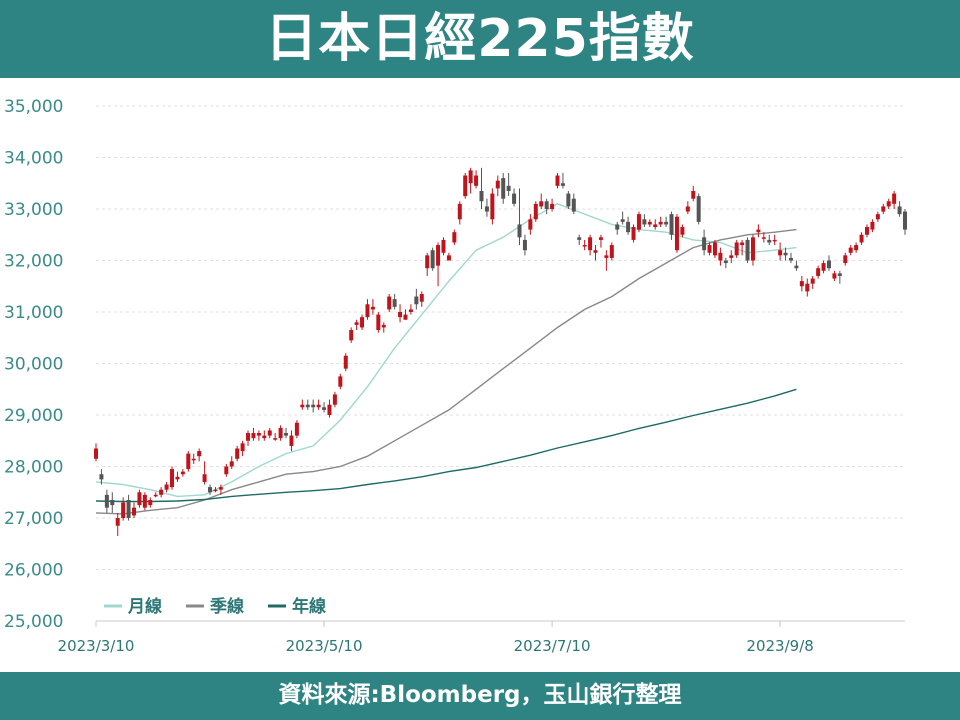 The height and width of the screenshot is (720, 960). Describe the element at coordinates (446, 445) in the screenshot. I see `ma-line-年線` at that location.